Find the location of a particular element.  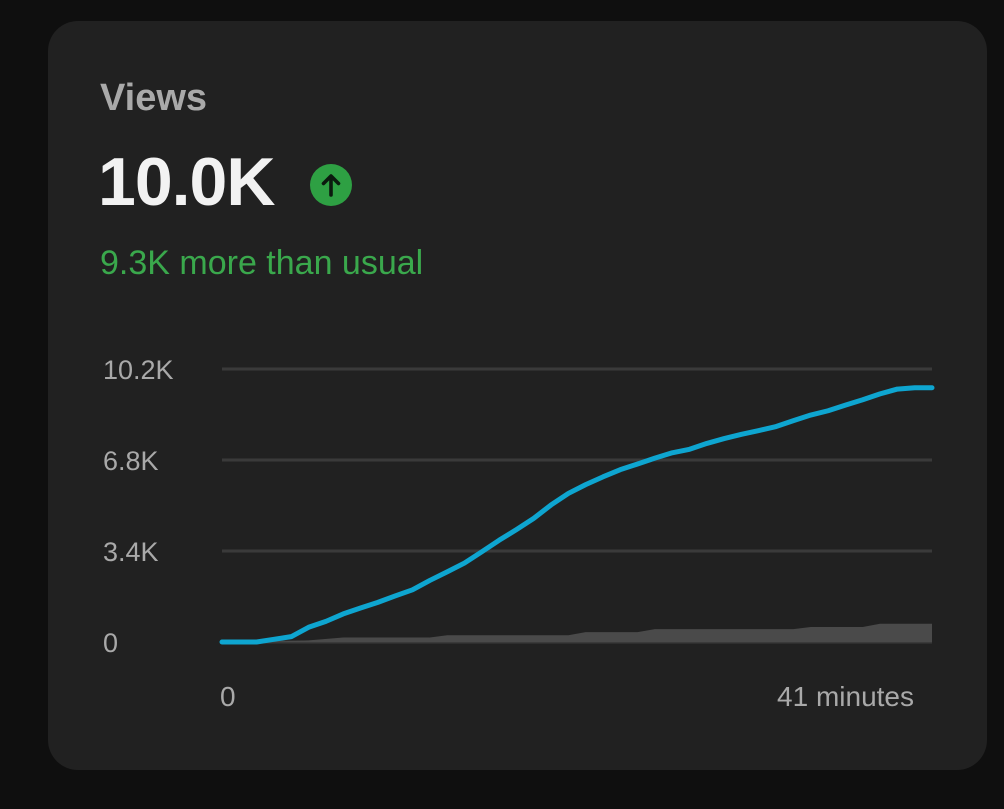

typical-range-area is located at coordinates (577, 632).